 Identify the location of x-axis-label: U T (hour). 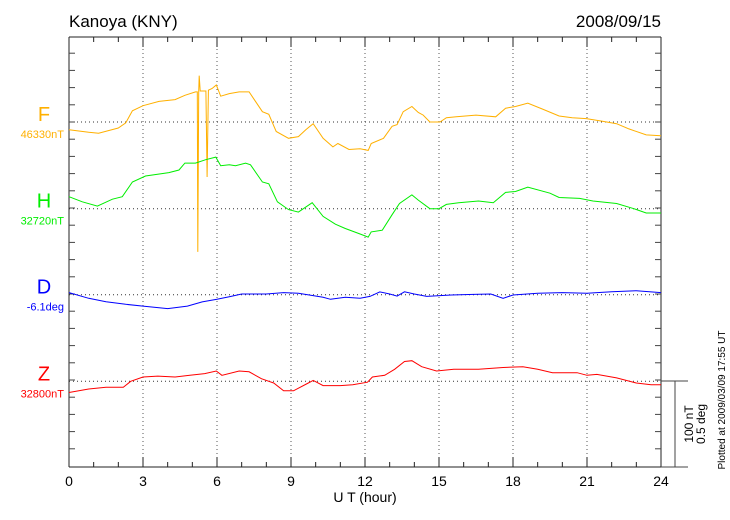
(364, 497).